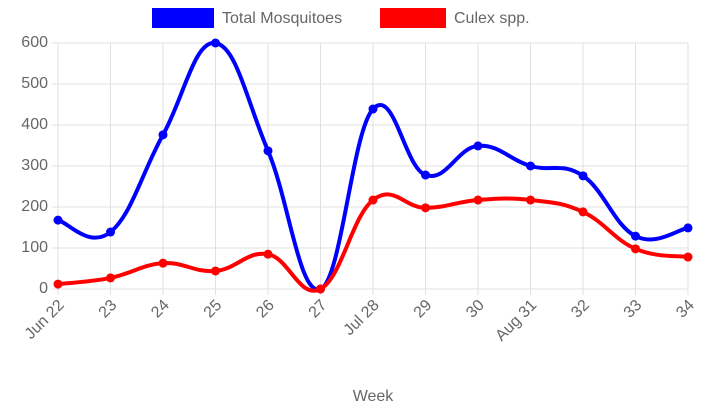 Image resolution: width=704 pixels, height=413 pixels. Describe the element at coordinates (318, 309) in the screenshot. I see `x-tick-label: 27` at that location.